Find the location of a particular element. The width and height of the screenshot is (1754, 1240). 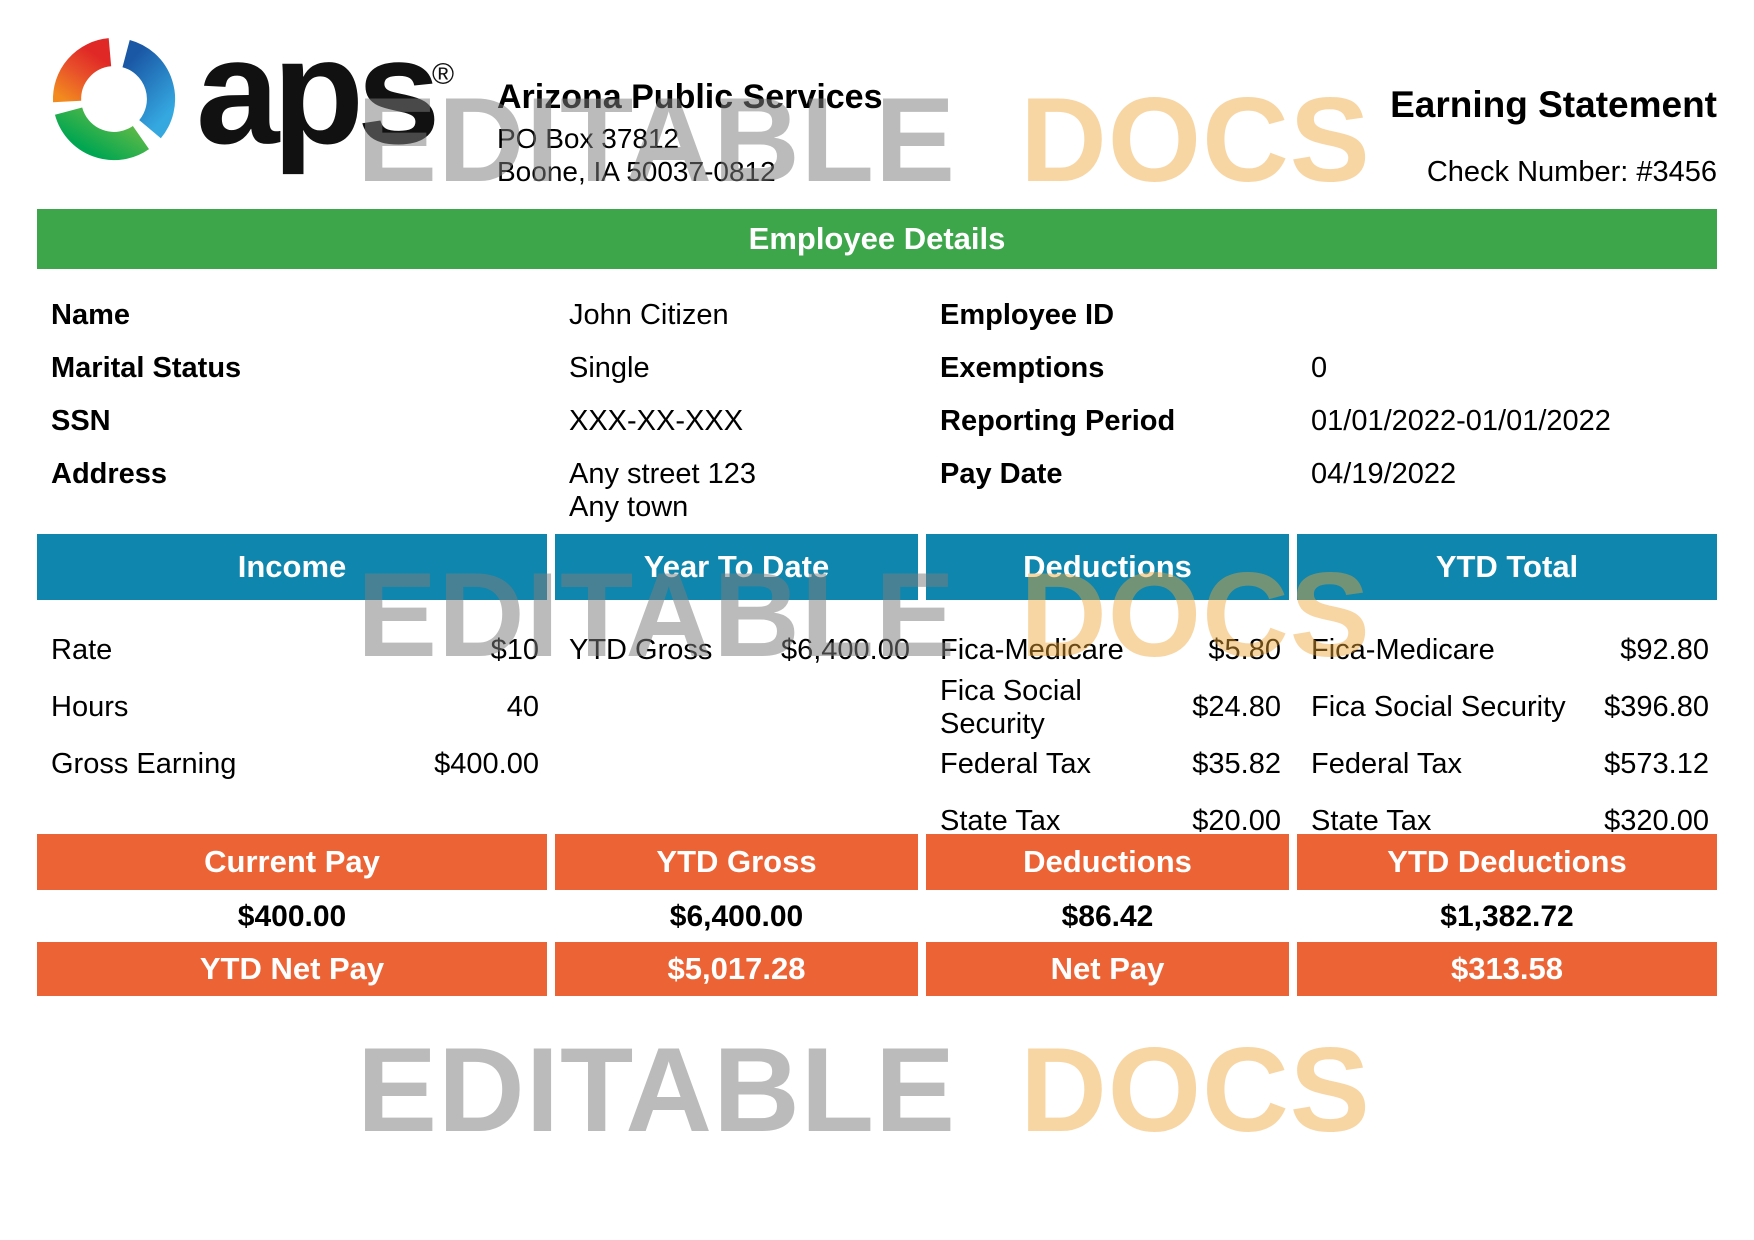

company-address-line2: Boone, IA 50037-0812 is located at coordinates (636, 172).